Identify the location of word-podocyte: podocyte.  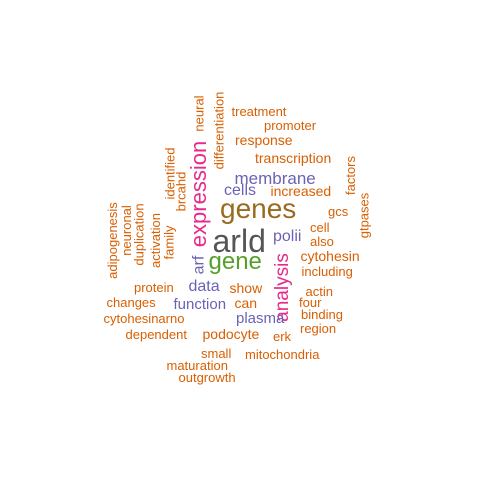
(231, 334).